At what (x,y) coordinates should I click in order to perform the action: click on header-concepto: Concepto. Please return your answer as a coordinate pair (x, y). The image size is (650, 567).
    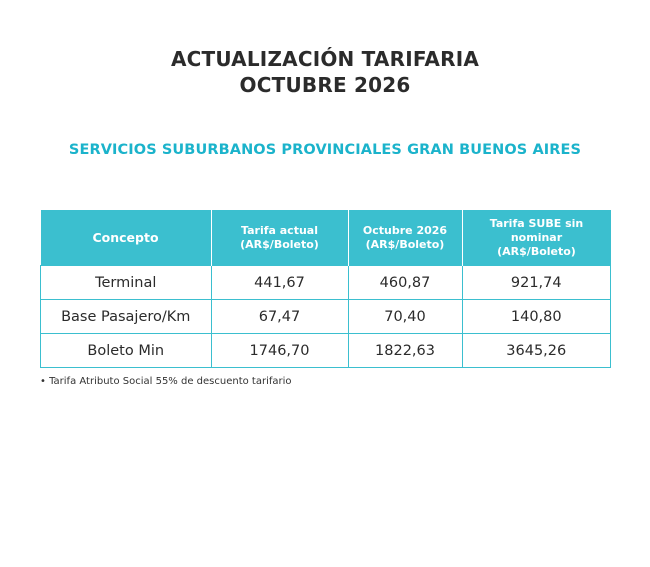
    Looking at the image, I should click on (125, 238).